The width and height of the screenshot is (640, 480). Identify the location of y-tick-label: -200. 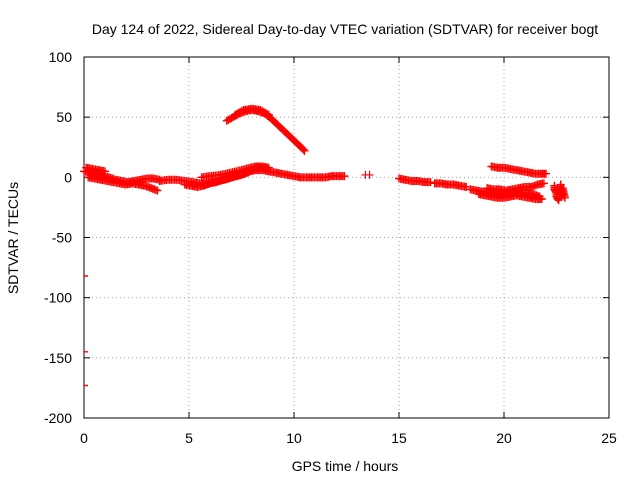
(58, 418).